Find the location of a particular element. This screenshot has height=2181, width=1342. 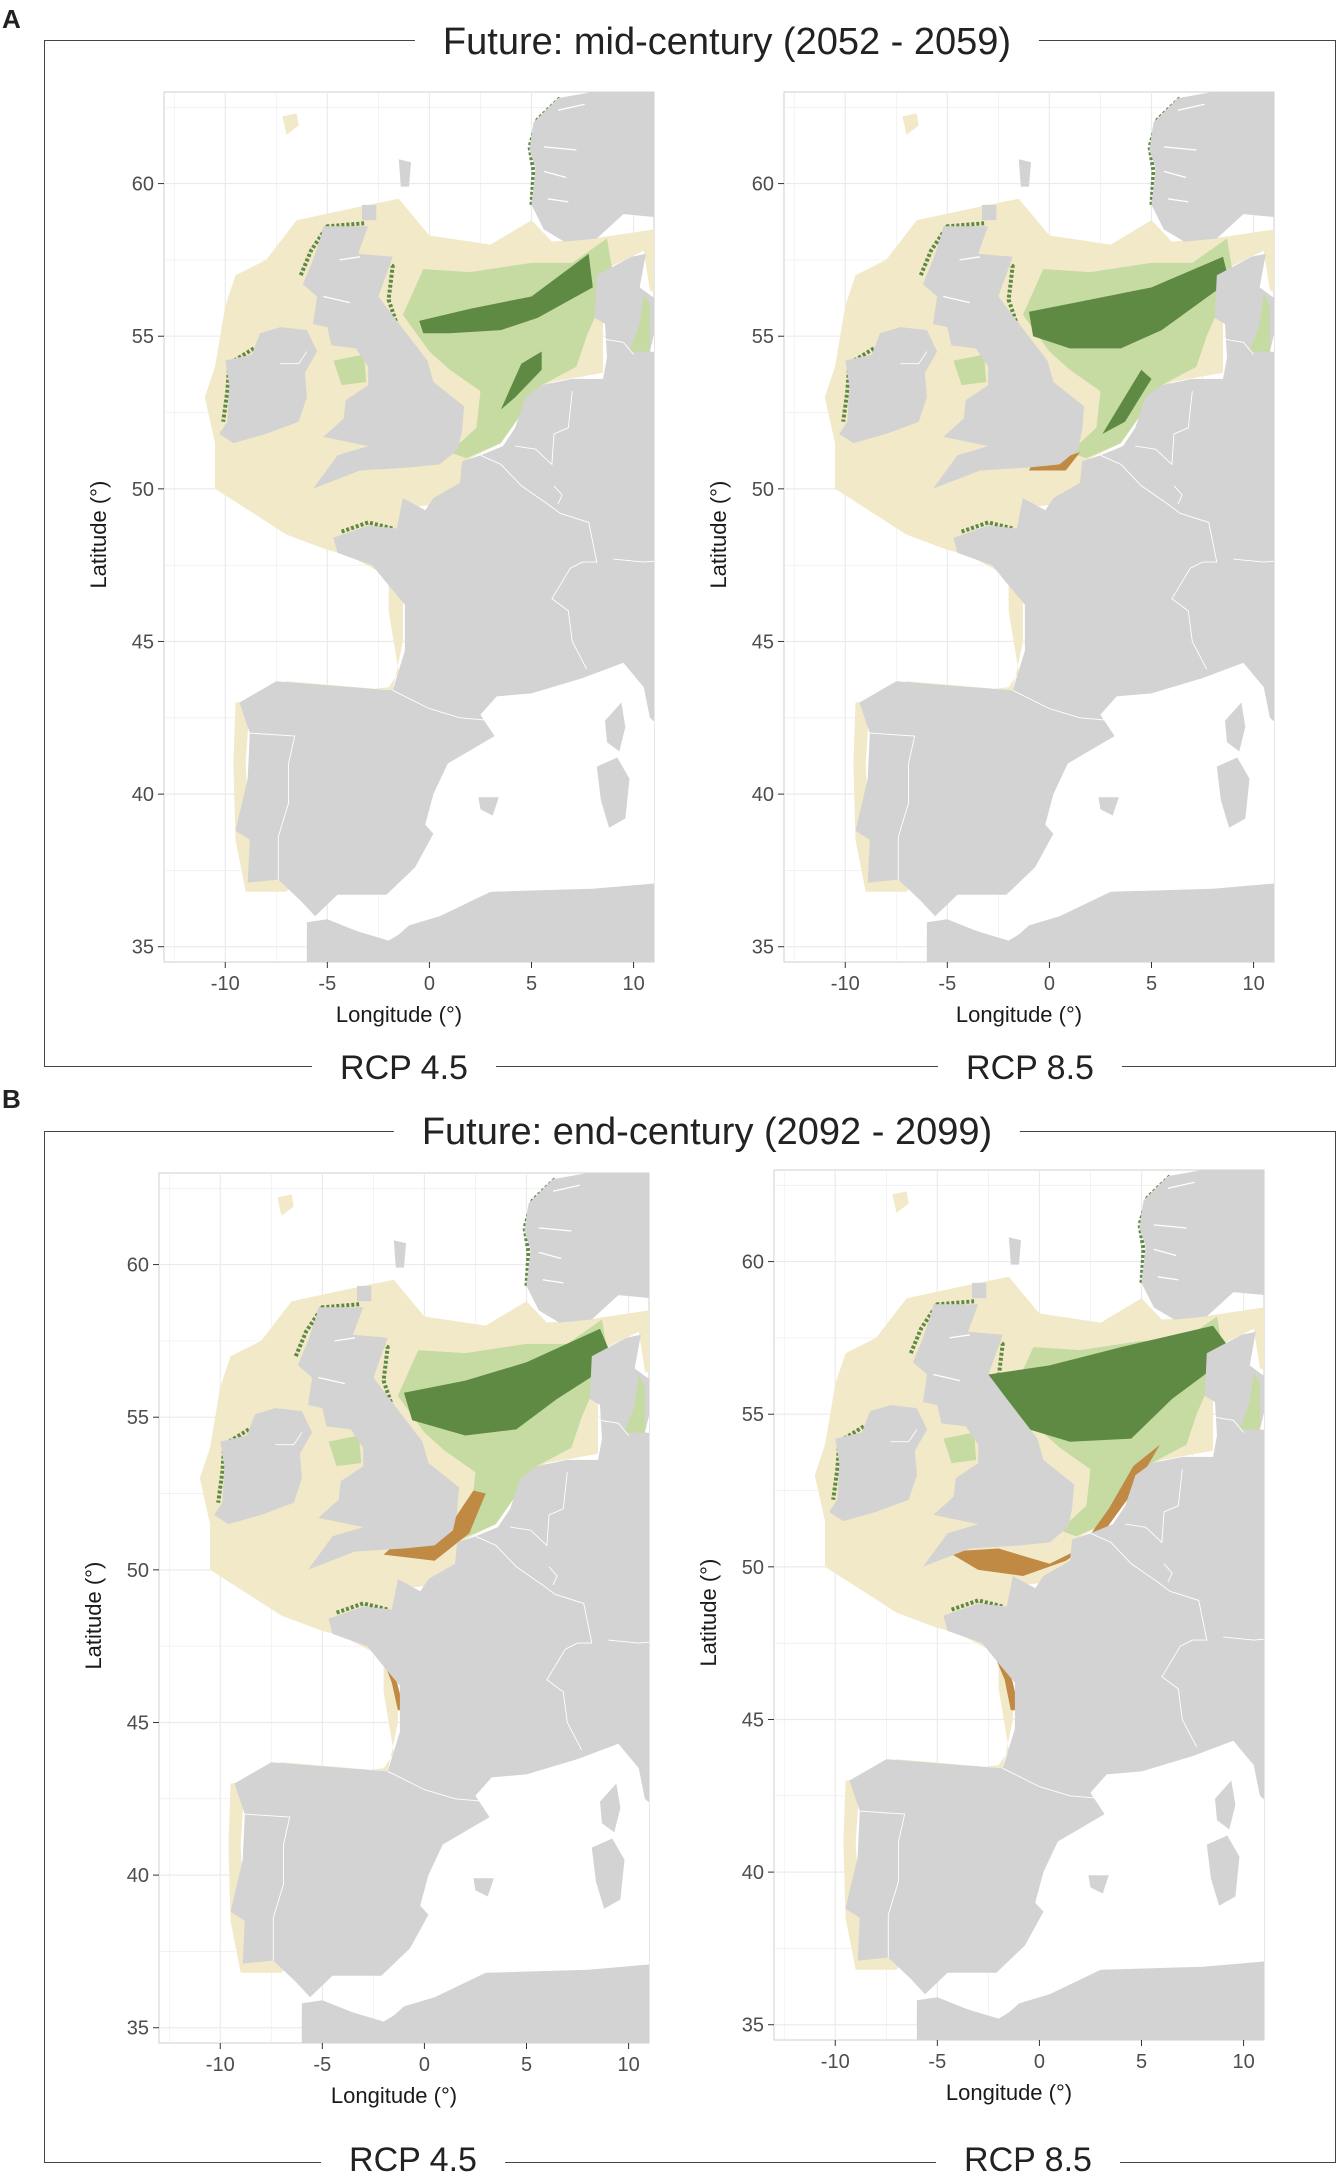

panel-letter-a: A is located at coordinates (11, 19).